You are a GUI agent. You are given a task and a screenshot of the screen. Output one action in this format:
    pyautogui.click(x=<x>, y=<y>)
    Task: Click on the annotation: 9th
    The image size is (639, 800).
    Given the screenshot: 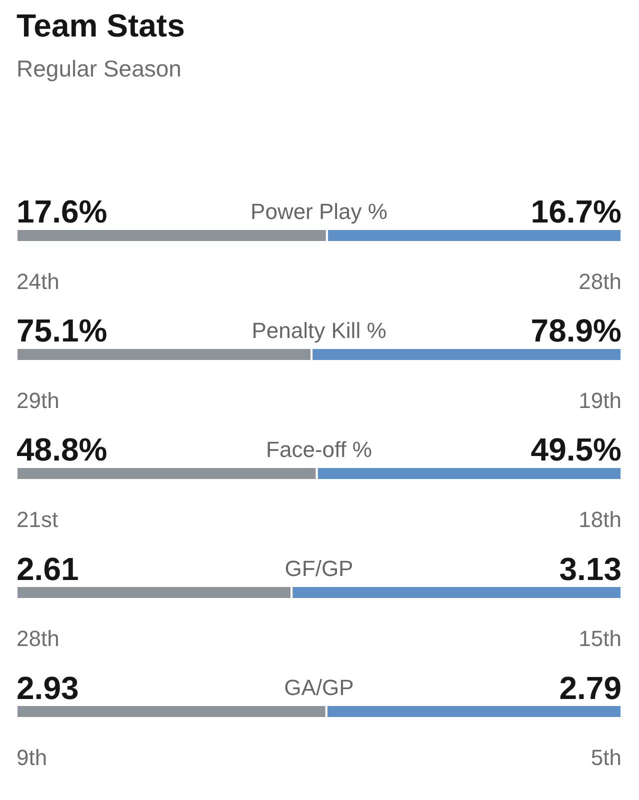 What is the action you would take?
    pyautogui.click(x=32, y=757)
    